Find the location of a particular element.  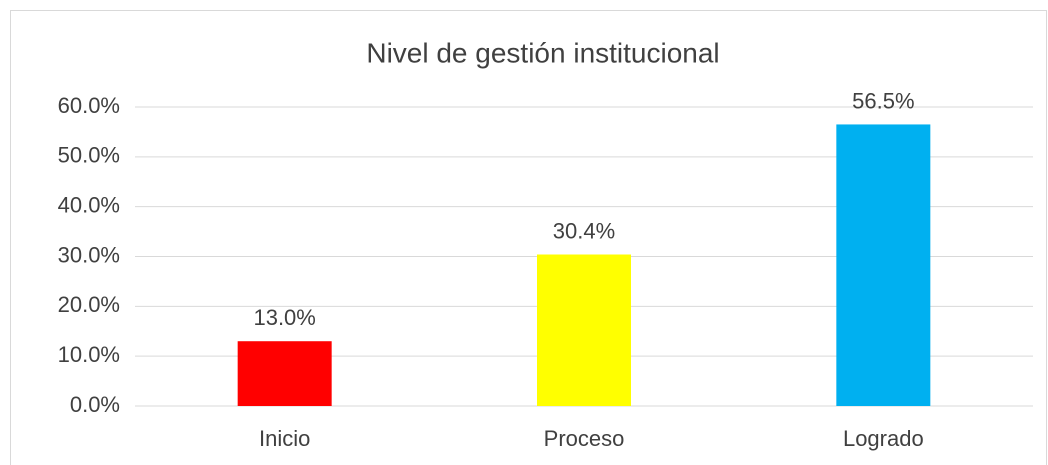

y-tick-label: 0.0% is located at coordinates (95, 404).